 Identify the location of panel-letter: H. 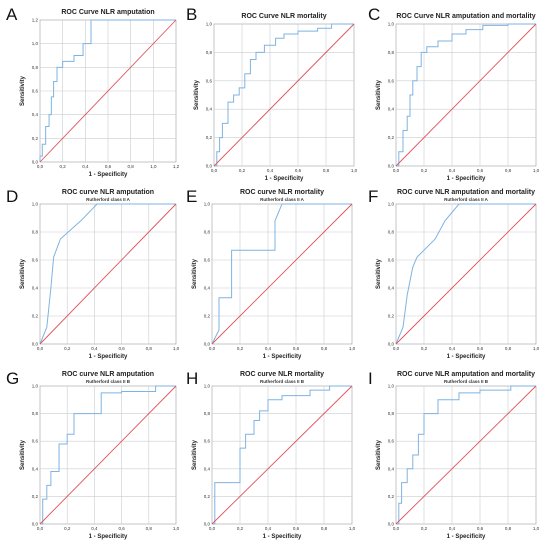
(192, 378).